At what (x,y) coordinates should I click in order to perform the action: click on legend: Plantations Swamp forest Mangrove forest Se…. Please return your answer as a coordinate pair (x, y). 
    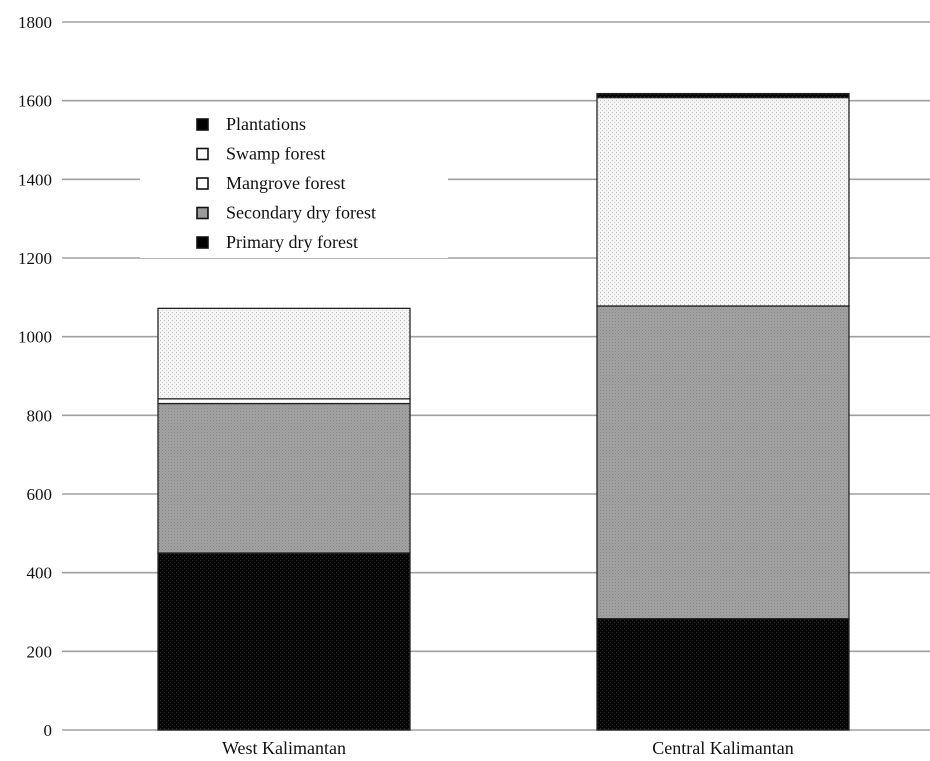
    Looking at the image, I should click on (294, 184).